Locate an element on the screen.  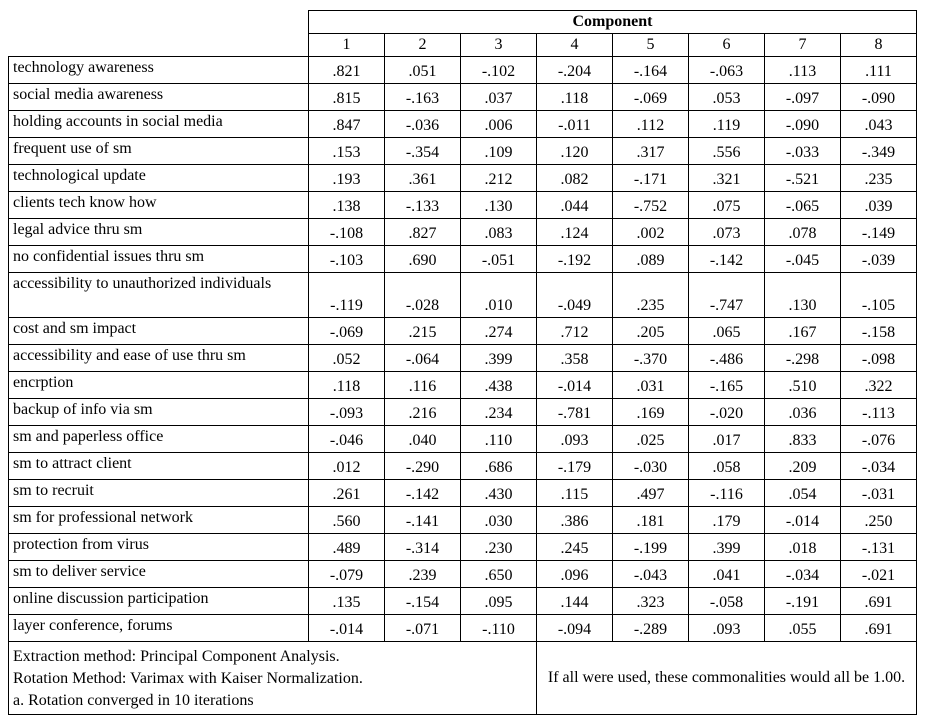
cell-value: .051 is located at coordinates (422, 70).